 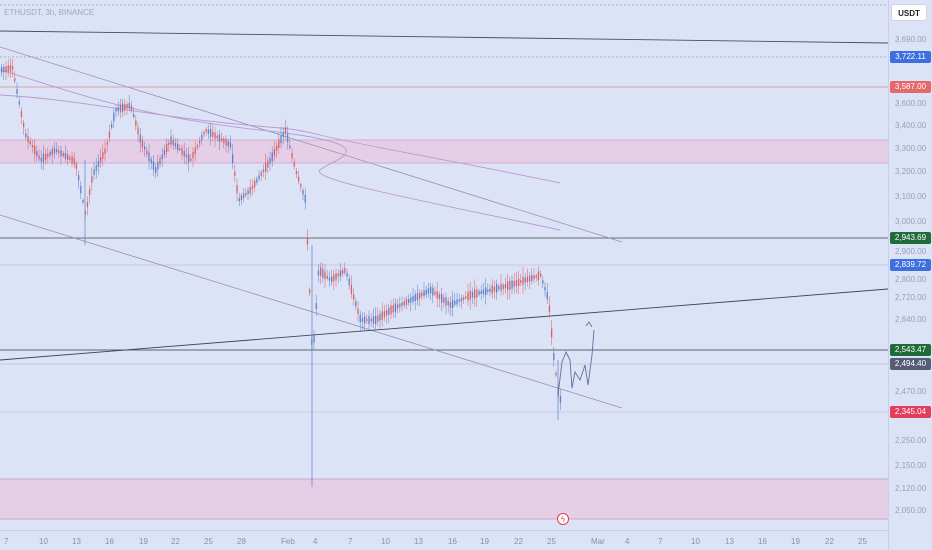 What do you see at coordinates (627, 541) in the screenshot?
I see `time-tick: 4` at bounding box center [627, 541].